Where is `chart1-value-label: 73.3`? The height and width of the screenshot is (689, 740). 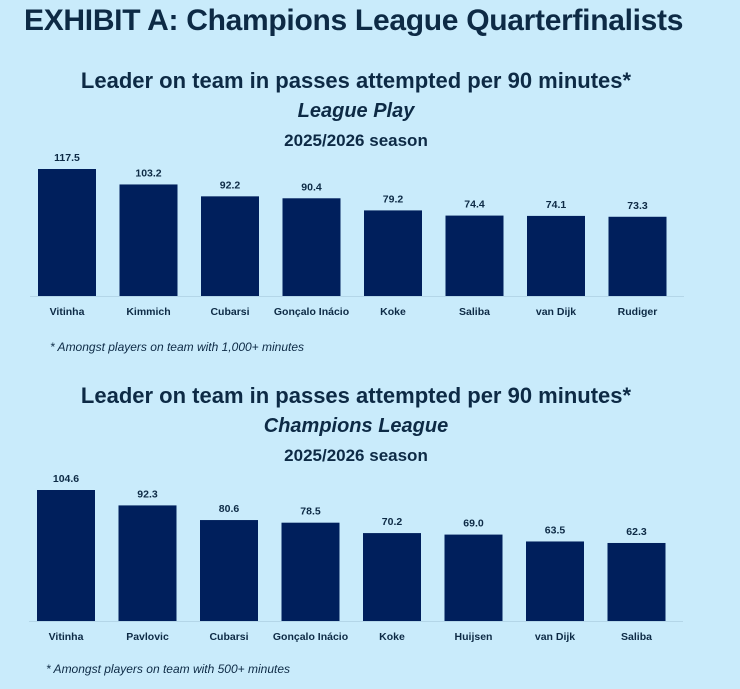 chart1-value-label: 73.3 is located at coordinates (637, 206).